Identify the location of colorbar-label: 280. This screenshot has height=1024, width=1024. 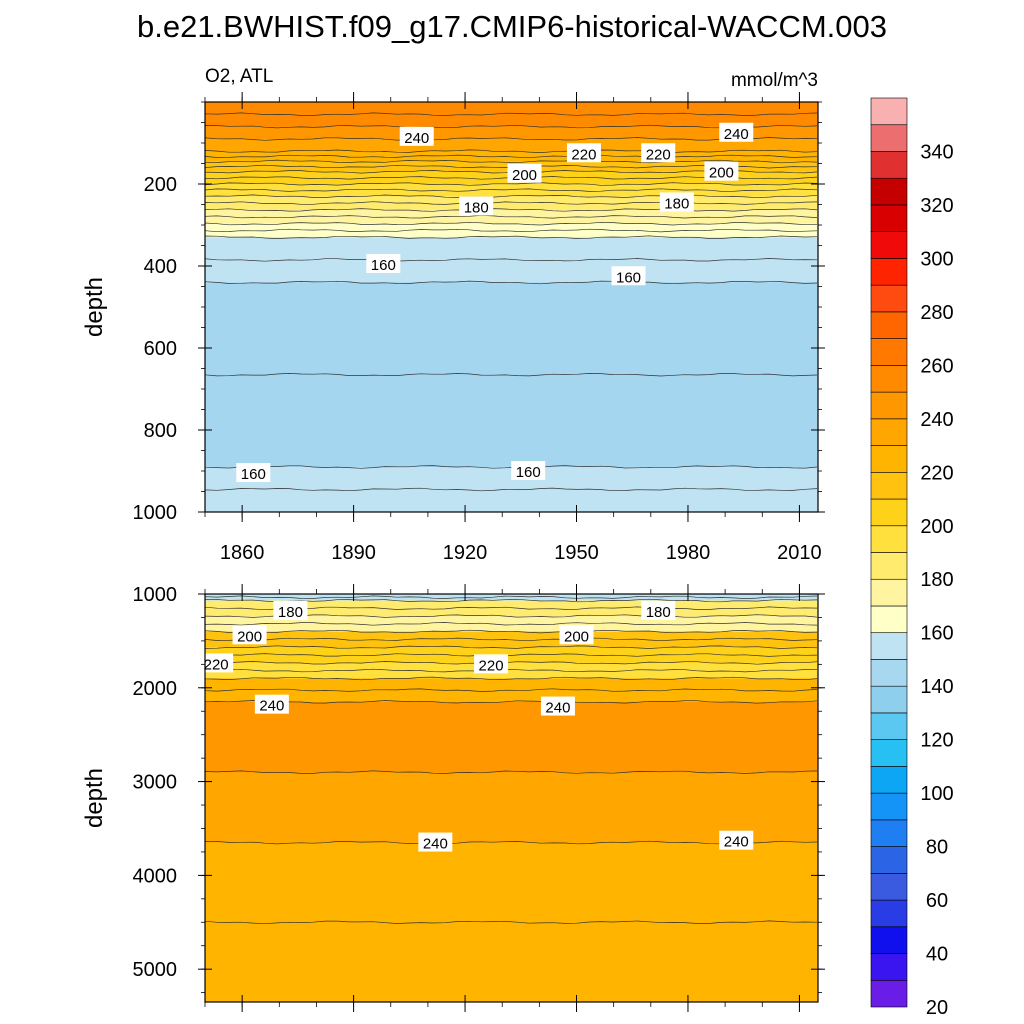
(936, 313).